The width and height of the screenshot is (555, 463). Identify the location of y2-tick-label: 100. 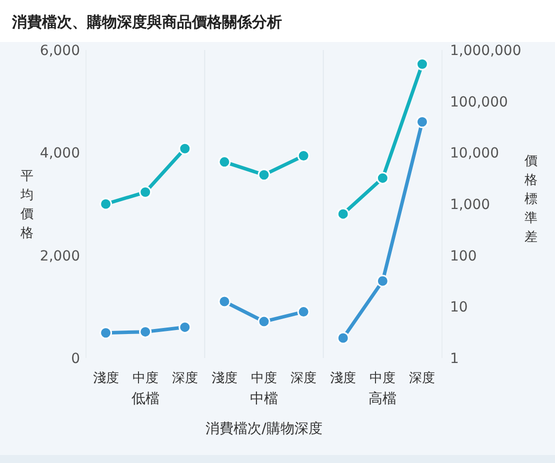
(463, 256).